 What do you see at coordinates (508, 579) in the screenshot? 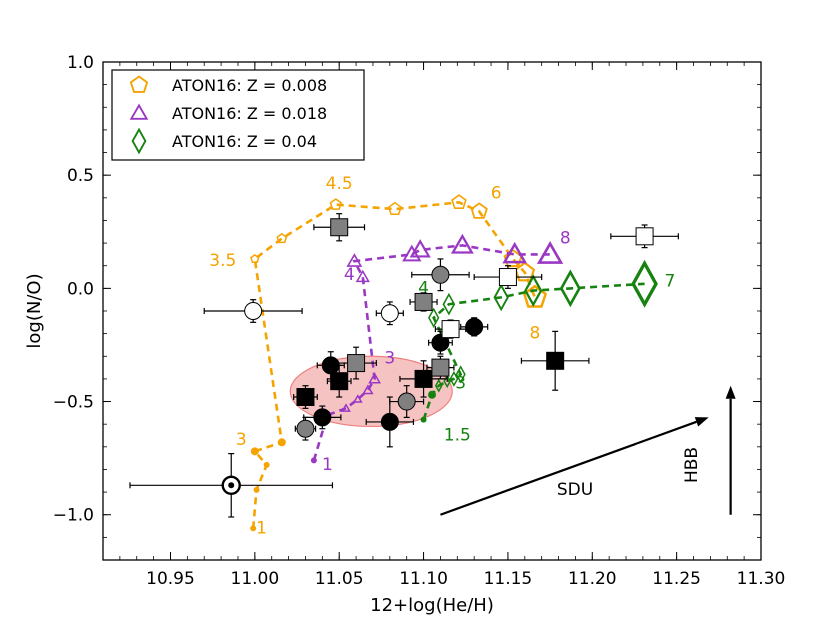
I see `x-tick-label: 11.15` at bounding box center [508, 579].